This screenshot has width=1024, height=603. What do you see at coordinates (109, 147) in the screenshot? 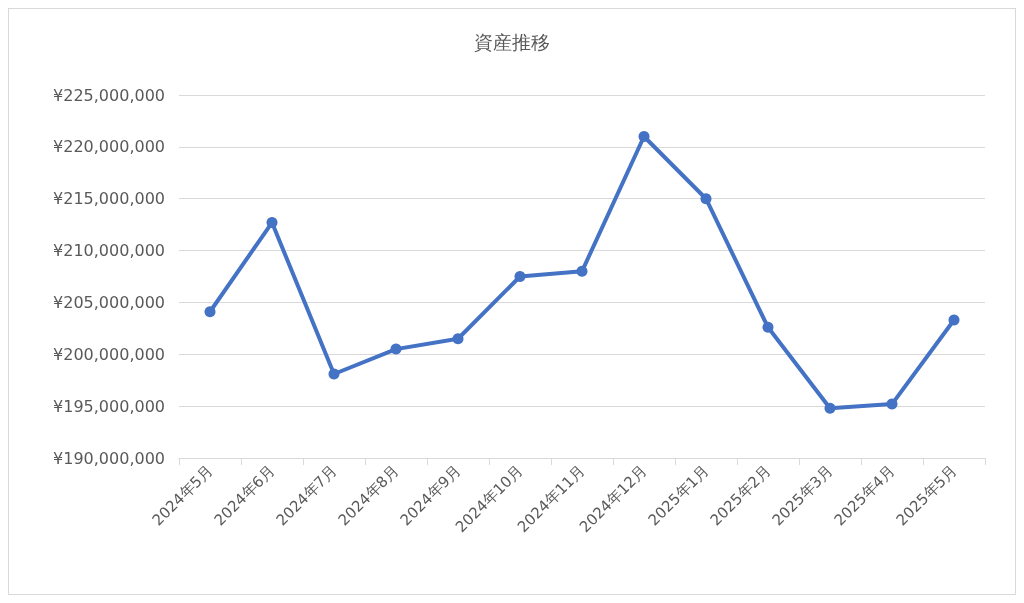
I see `y-tick-label: ¥220,000,000` at bounding box center [109, 147].